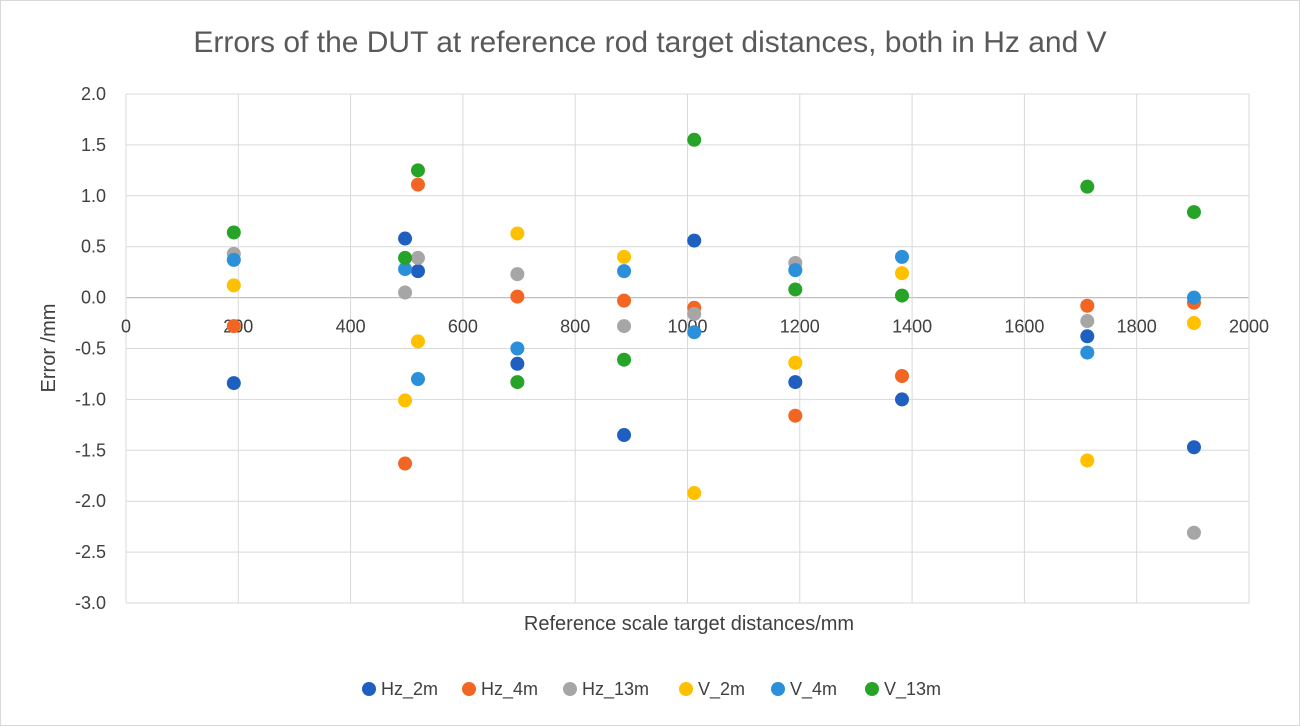 The image size is (1300, 726). I want to click on legend-item-hz-2m: Hz_2m, so click(400, 689).